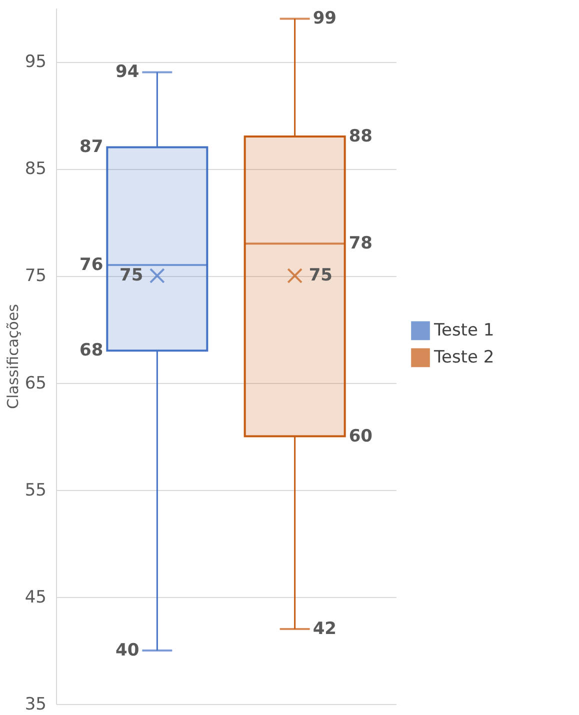 This screenshot has width=579, height=715. Describe the element at coordinates (35, 704) in the screenshot. I see `y-tick-label: 35` at that location.